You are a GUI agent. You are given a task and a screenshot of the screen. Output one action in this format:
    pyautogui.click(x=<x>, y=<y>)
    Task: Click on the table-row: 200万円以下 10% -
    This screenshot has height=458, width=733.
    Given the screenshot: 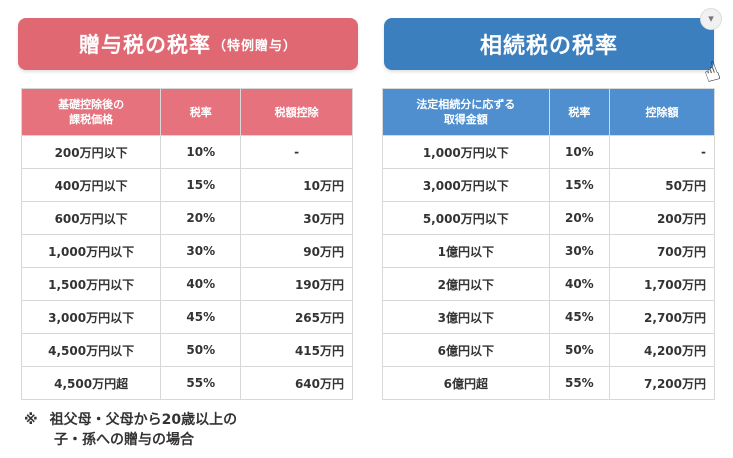 What is the action you would take?
    pyautogui.click(x=186, y=152)
    